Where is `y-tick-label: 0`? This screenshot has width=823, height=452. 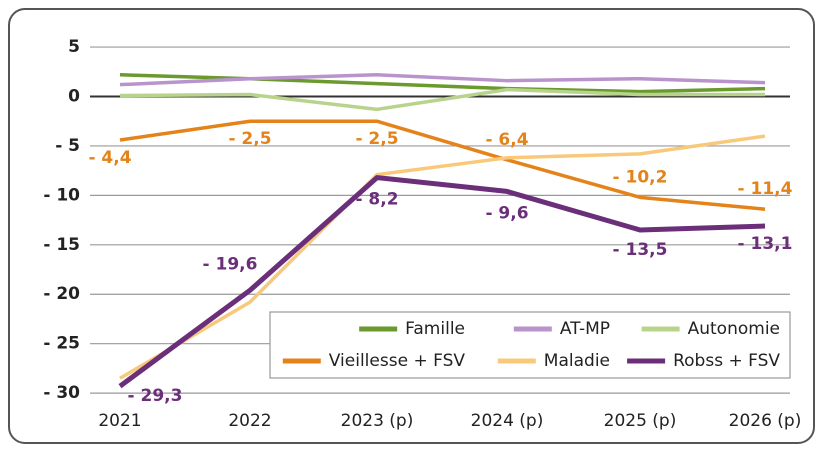
y-tick-label: 0 is located at coordinates (74, 97).